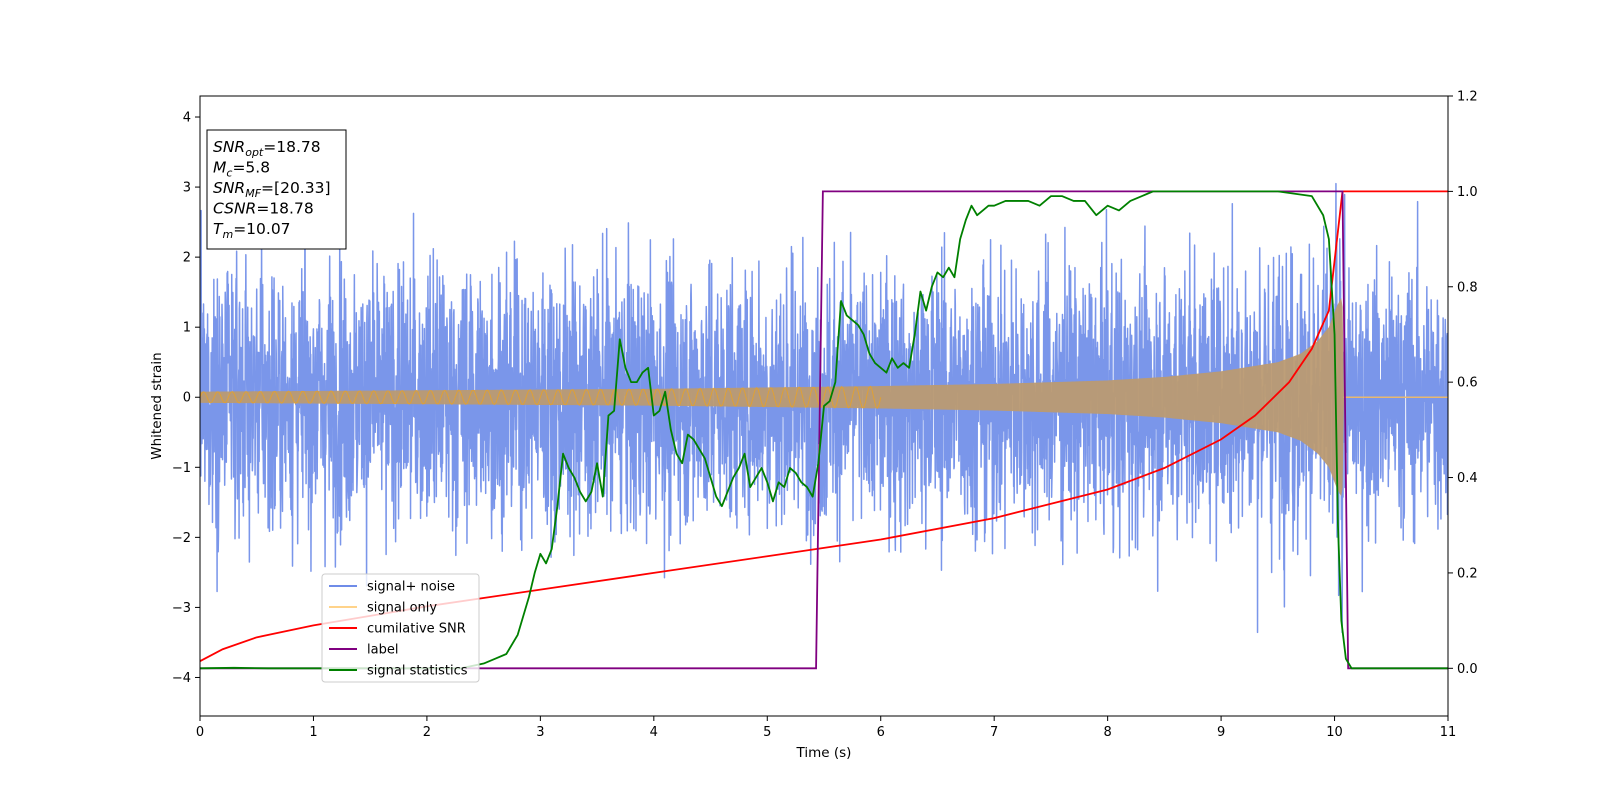 Image resolution: width=1600 pixels, height=800 pixels. Describe the element at coordinates (402, 608) in the screenshot. I see `legend-label: signal only` at that location.